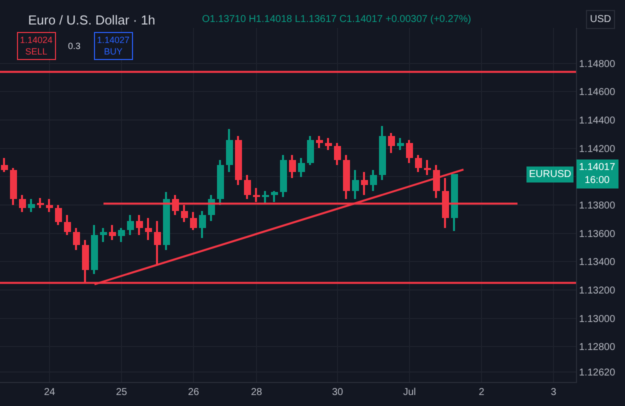 The width and height of the screenshot is (625, 406). Describe the element at coordinates (256, 392) in the screenshot. I see `x-tick-label: 28` at that location.